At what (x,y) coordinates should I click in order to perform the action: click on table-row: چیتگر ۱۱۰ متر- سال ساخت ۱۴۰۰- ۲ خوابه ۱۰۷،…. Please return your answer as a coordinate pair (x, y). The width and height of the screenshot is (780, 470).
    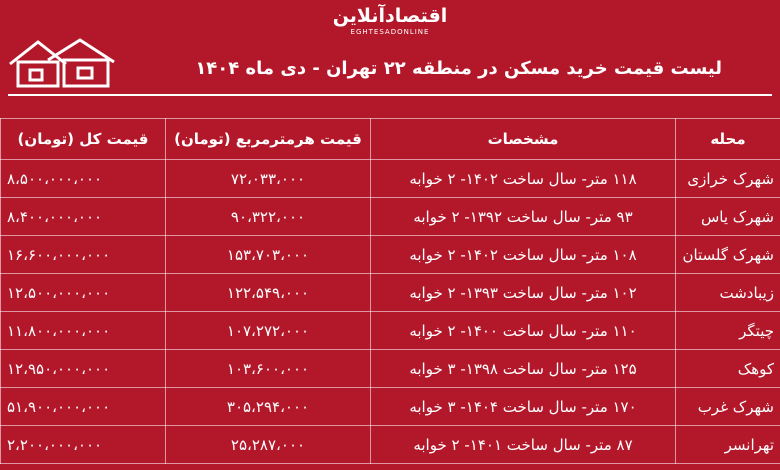
    Looking at the image, I should click on (390, 330).